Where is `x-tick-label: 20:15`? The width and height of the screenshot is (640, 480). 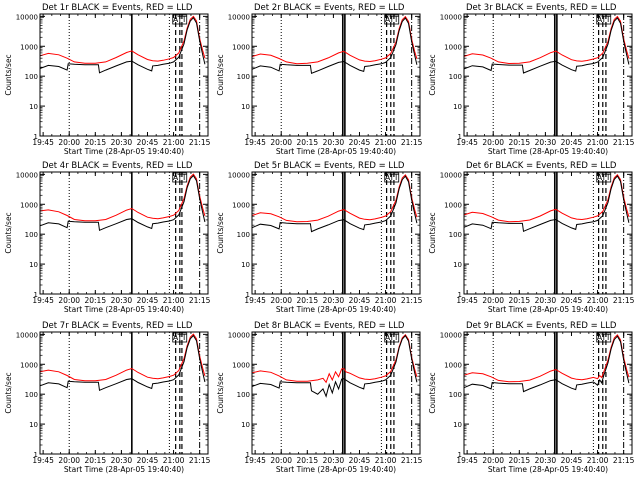 x-tick-label: 20:15 is located at coordinates (307, 300).